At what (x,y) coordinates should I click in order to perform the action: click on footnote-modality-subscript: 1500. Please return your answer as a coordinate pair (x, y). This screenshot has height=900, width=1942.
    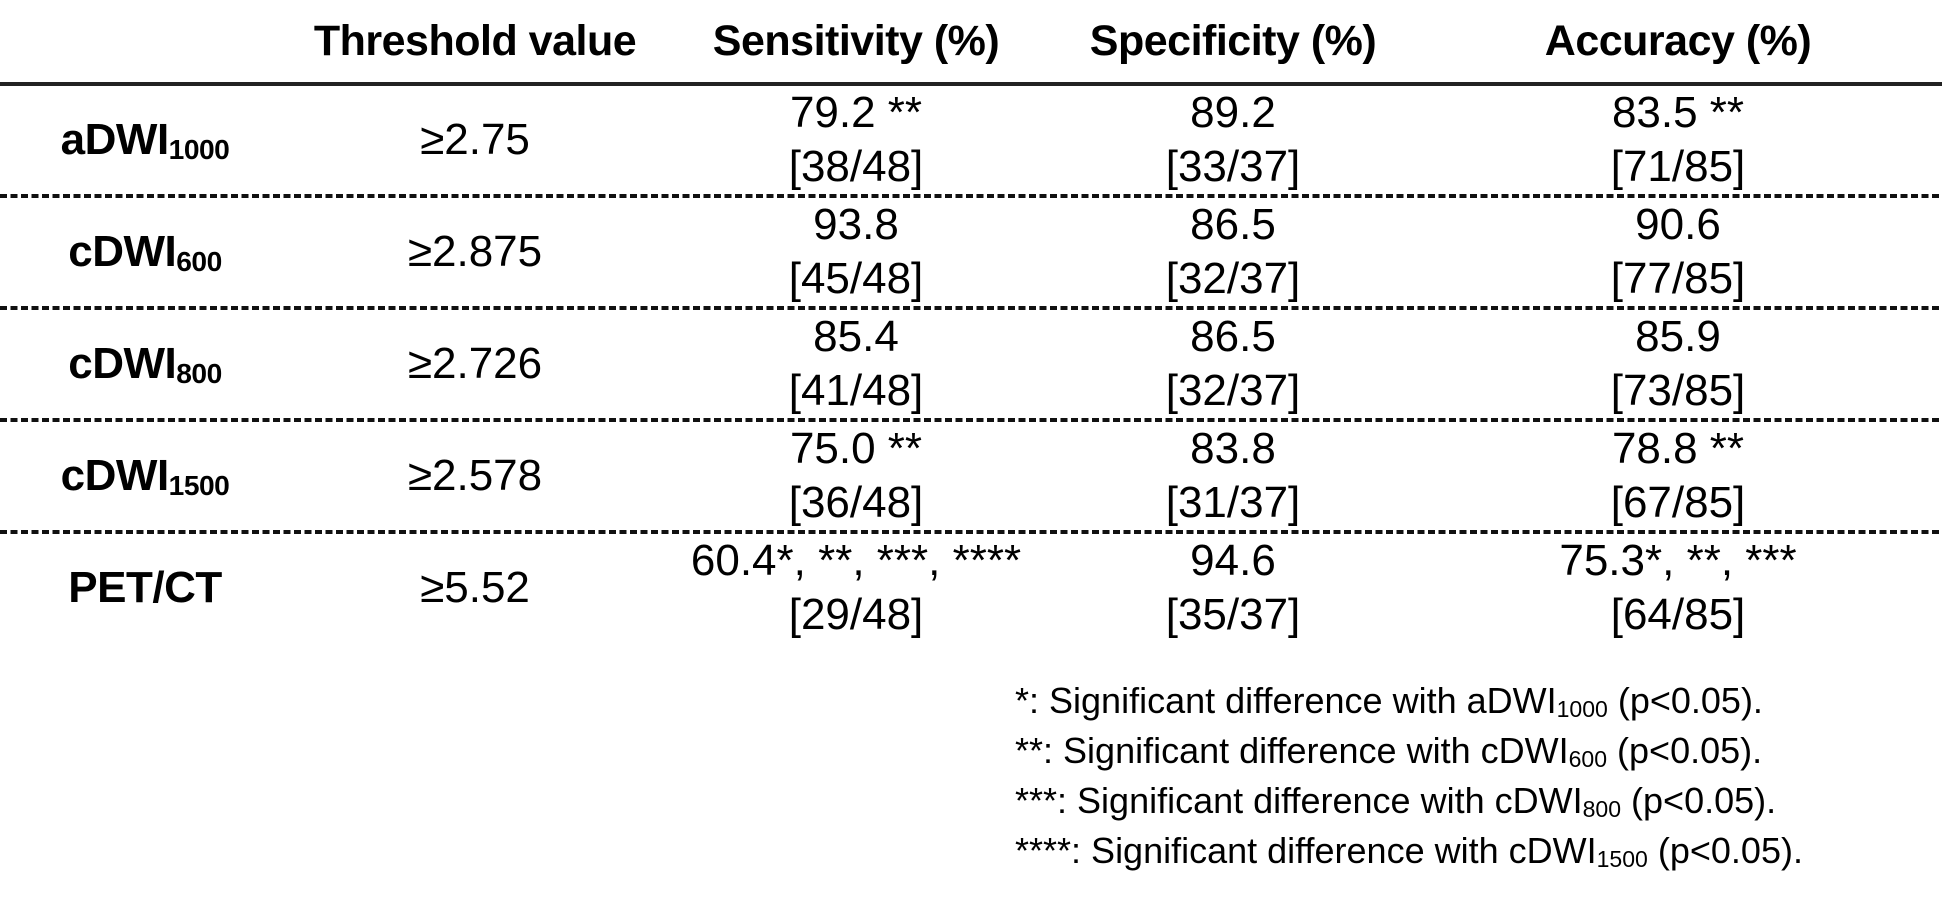
    Looking at the image, I should click on (1622, 859).